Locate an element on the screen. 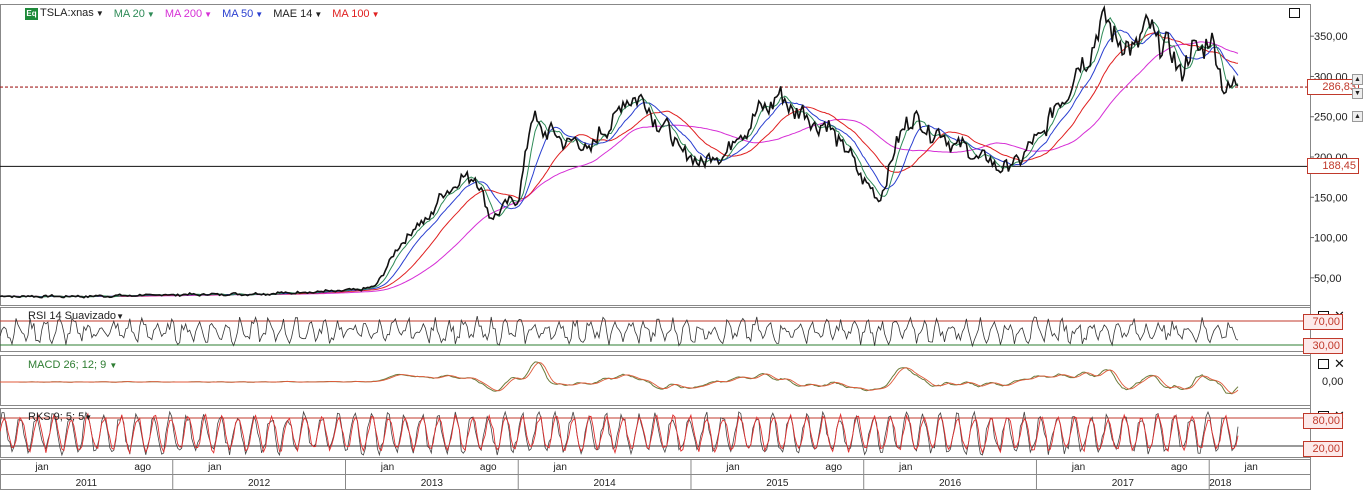 This screenshot has width=1363, height=492. rsi-level-30-box: 30,00 is located at coordinates (1323, 346).